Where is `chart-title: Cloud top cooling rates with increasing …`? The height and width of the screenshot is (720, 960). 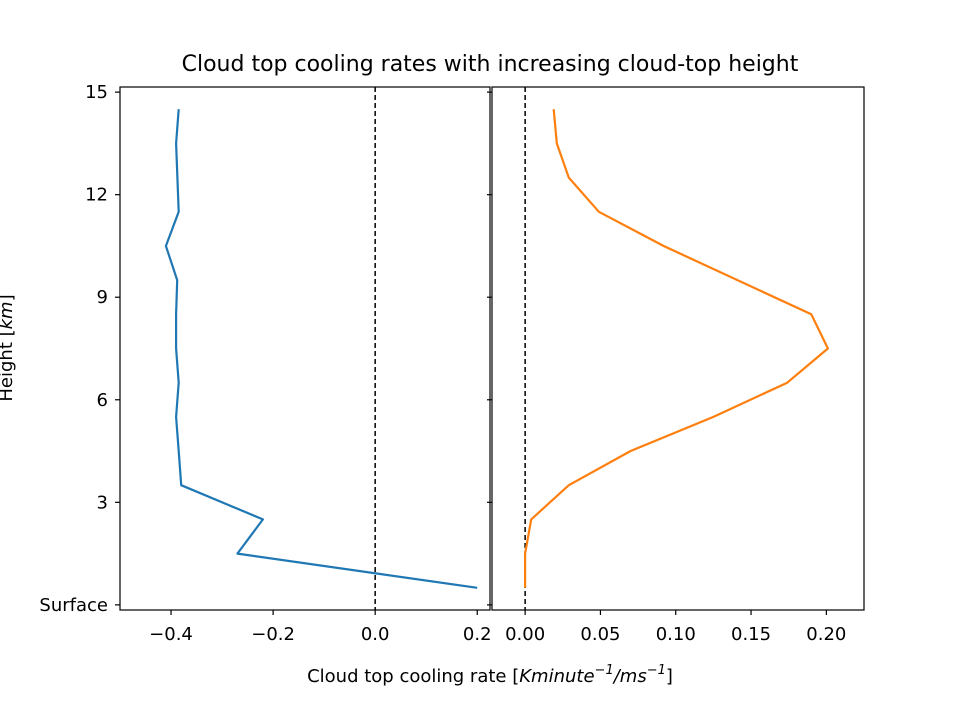
chart-title: Cloud top cooling rates with increasing … is located at coordinates (490, 64).